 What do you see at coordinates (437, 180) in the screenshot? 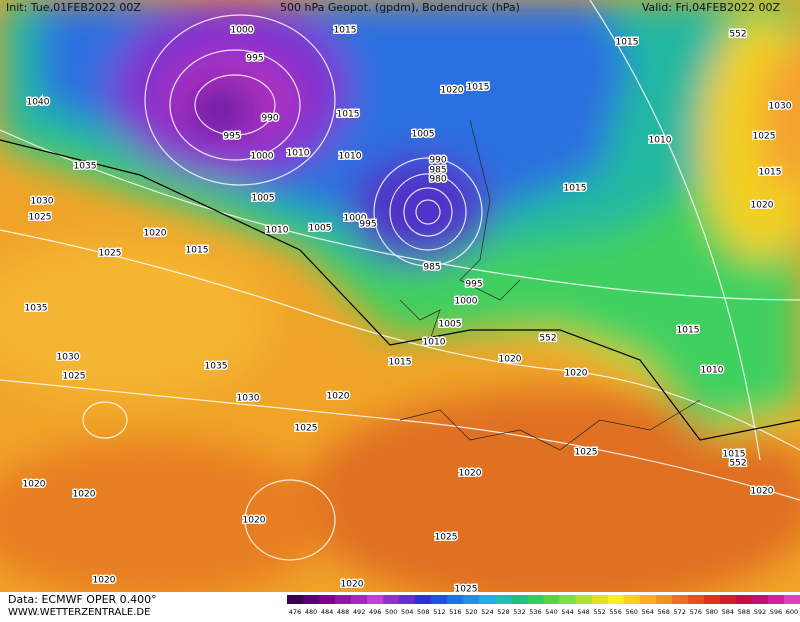
I see `isobar-label: 980` at bounding box center [437, 180].